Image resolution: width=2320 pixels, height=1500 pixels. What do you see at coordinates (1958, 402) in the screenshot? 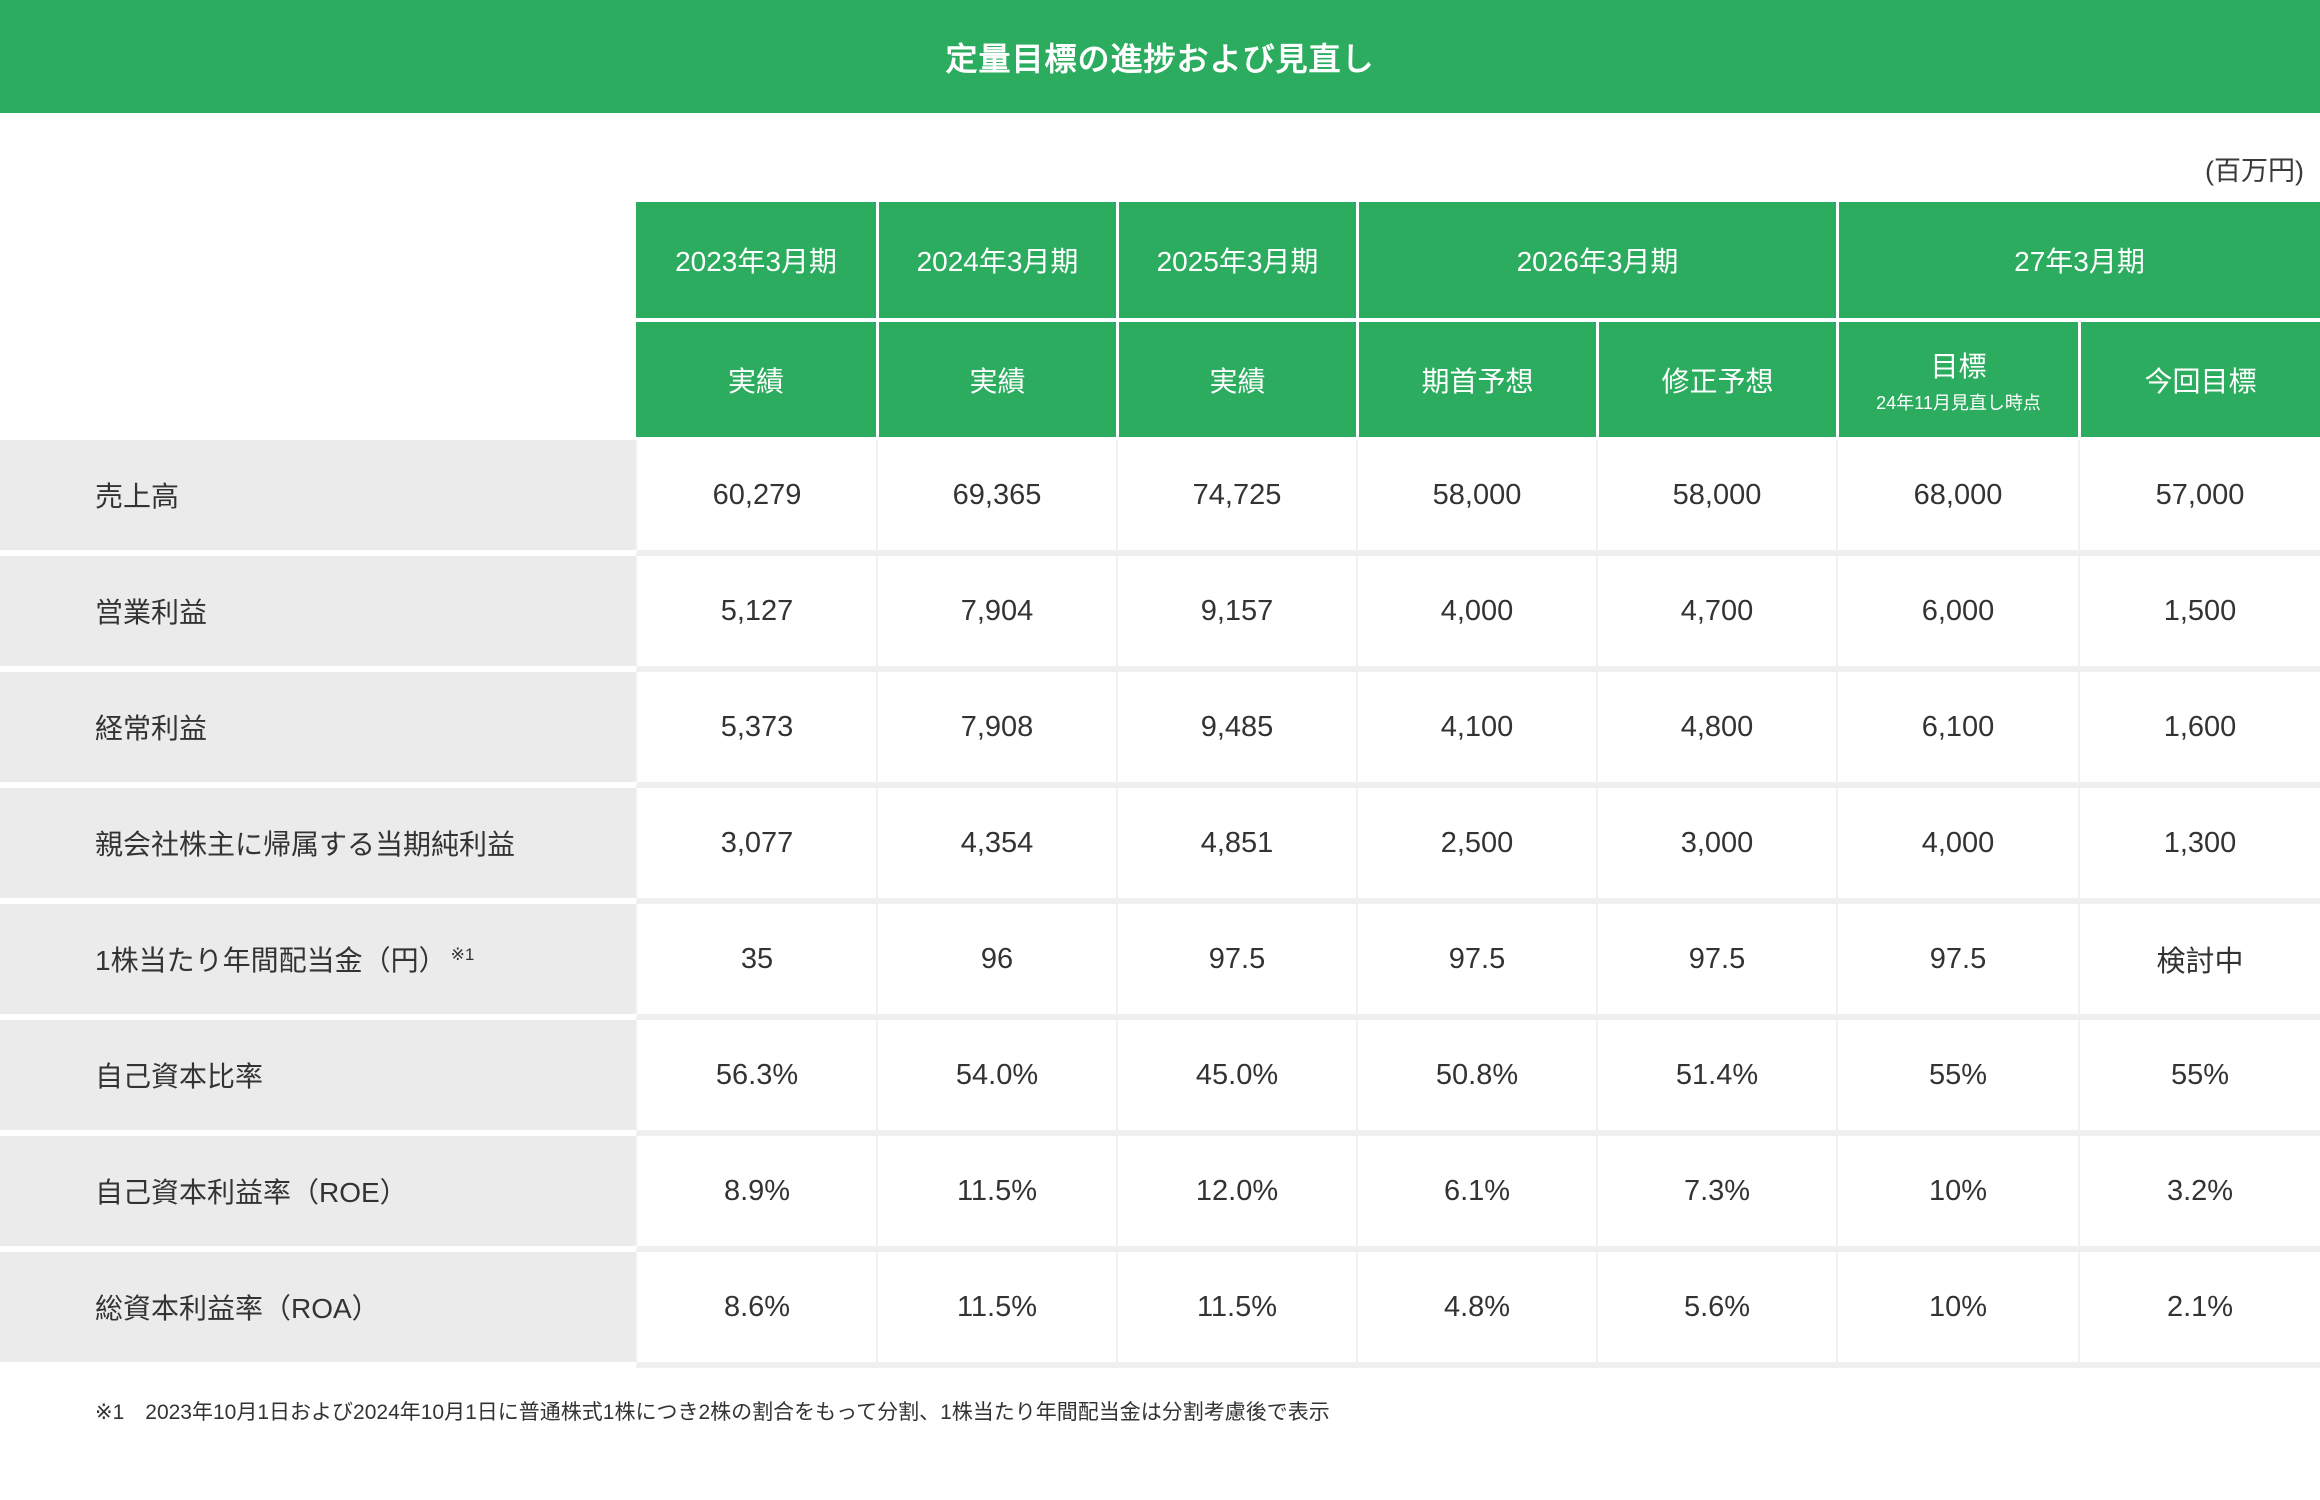
I see `sub-header-target-sublabel: 24年11月見直し時点` at bounding box center [1958, 402].